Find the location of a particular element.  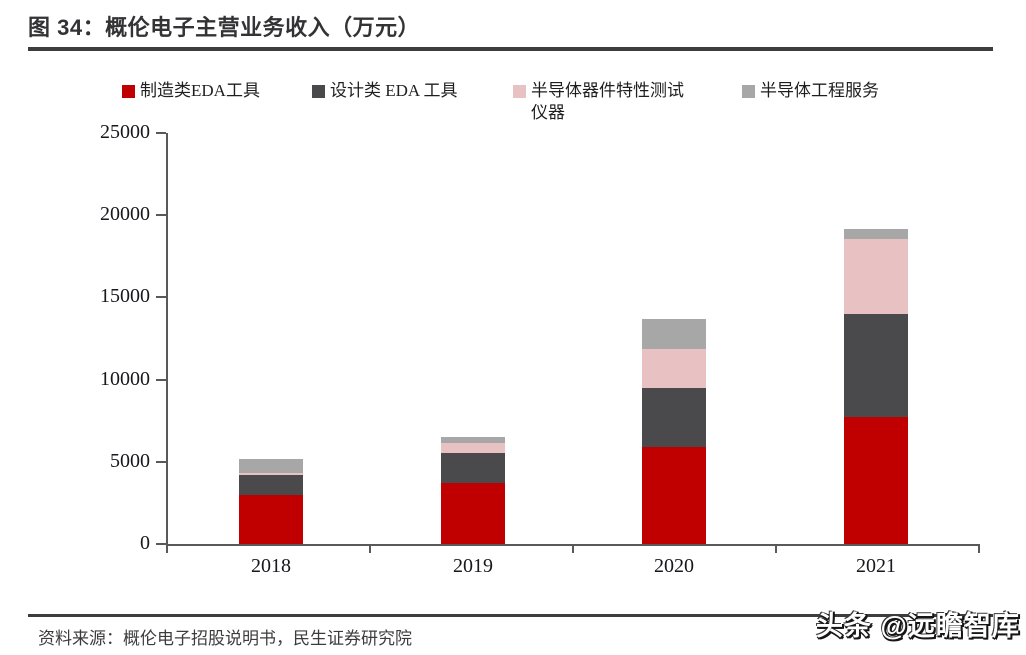

bar-2019 is located at coordinates (473, 490).